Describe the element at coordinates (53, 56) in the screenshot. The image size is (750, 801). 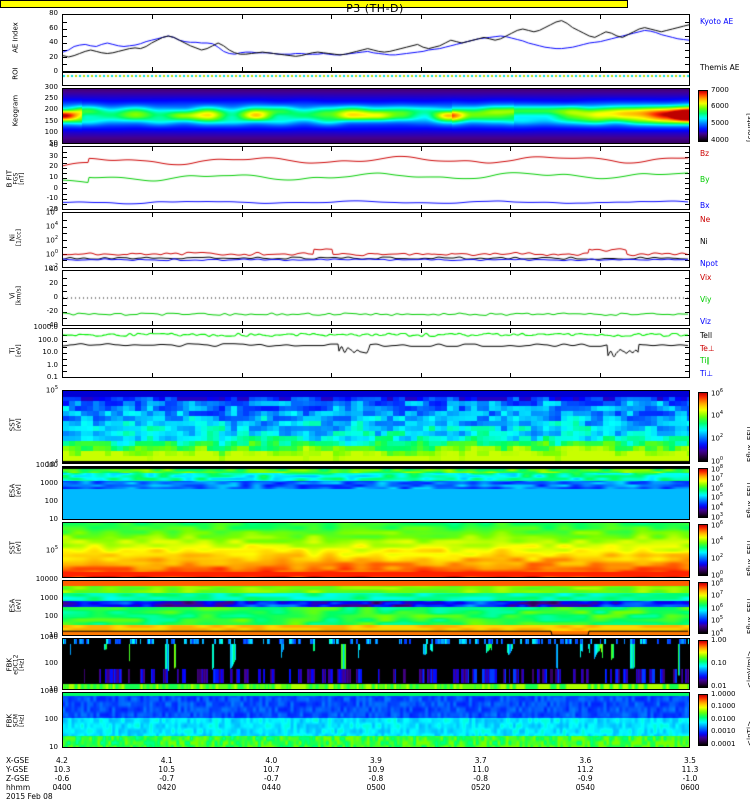
I see `ytick-ae-3: 20` at that location.